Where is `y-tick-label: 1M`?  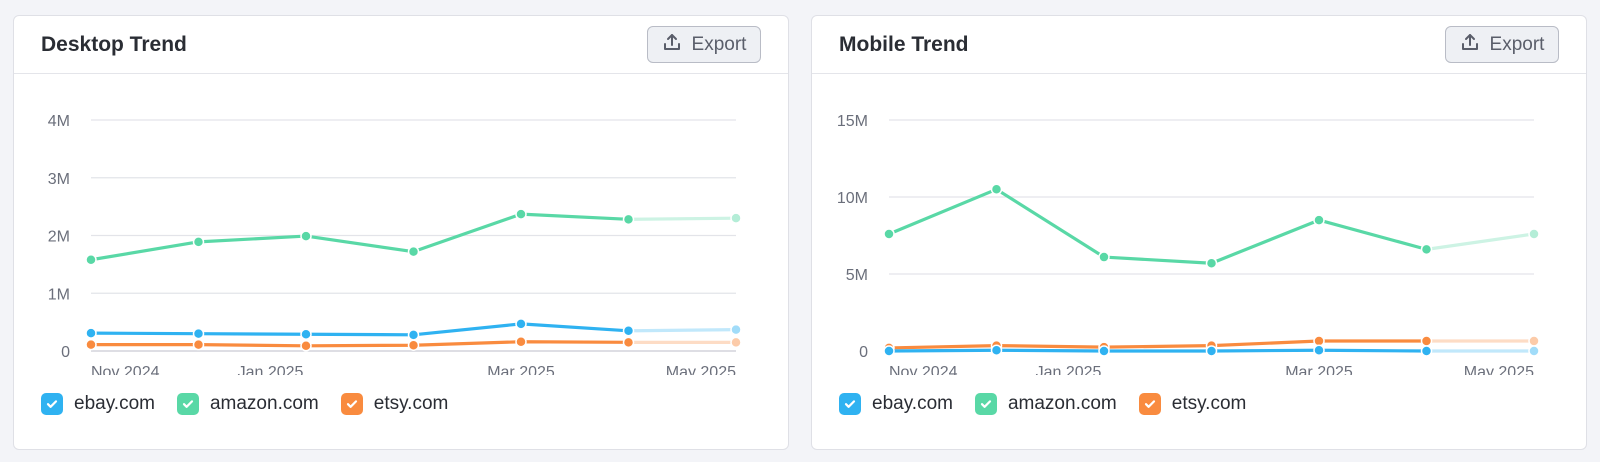
y-tick-label: 1M is located at coordinates (59, 294).